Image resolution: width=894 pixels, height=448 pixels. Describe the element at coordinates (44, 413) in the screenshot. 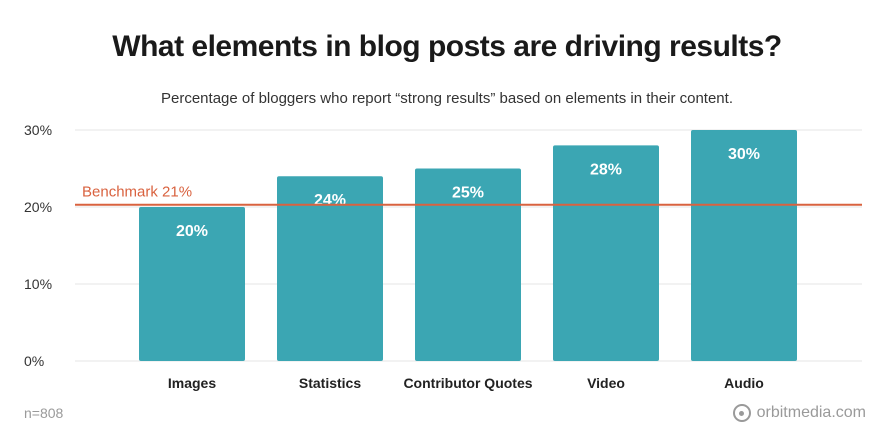

I see `sample-size-note: n=808` at that location.